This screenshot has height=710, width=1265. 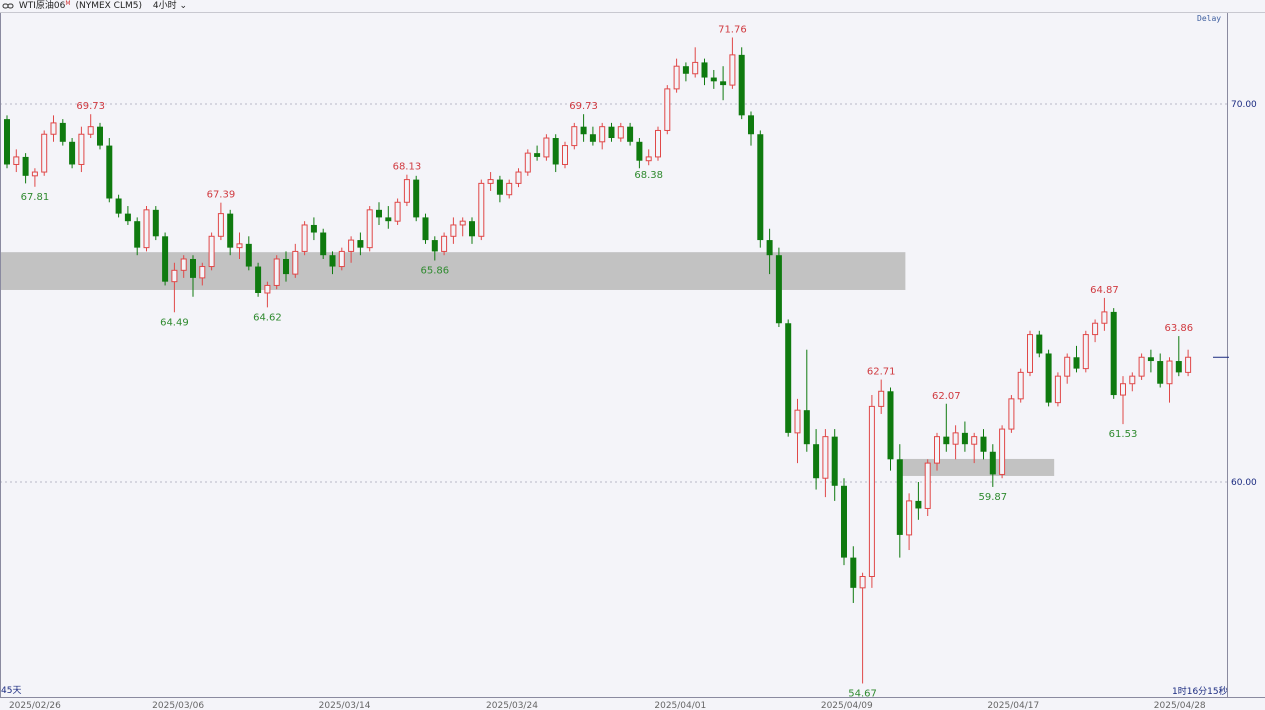 I want to click on y-tick-label: 70.00, so click(x=1244, y=105).